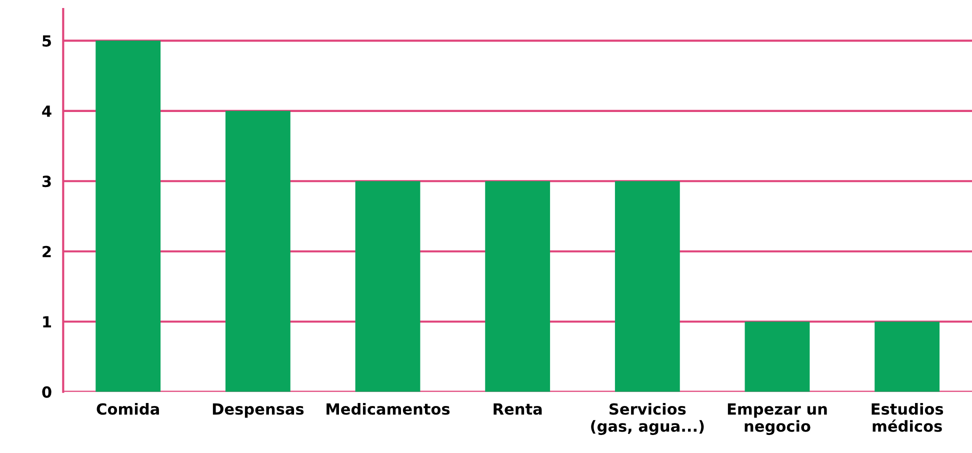 This screenshot has width=972, height=453. I want to click on y-tick-label: 5, so click(46, 41).